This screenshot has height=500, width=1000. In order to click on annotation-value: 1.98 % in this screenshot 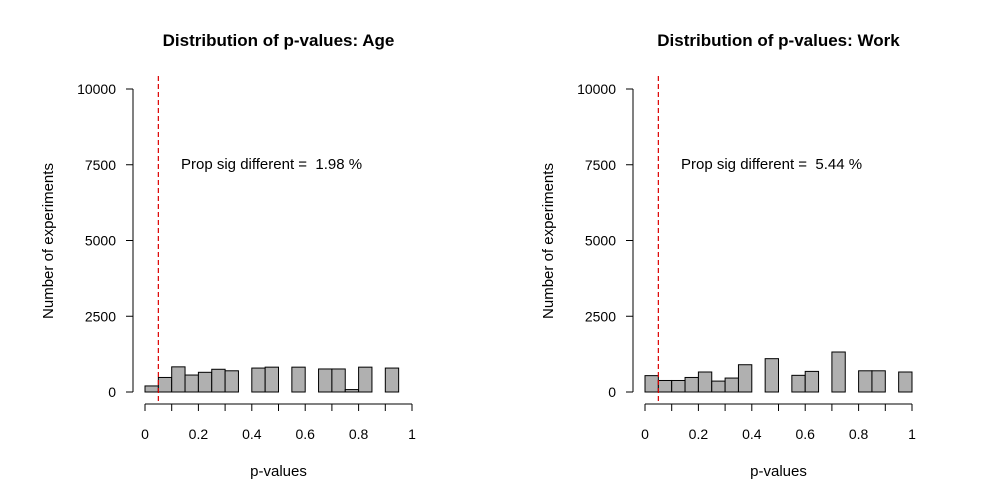, I will do `click(338, 164)`.